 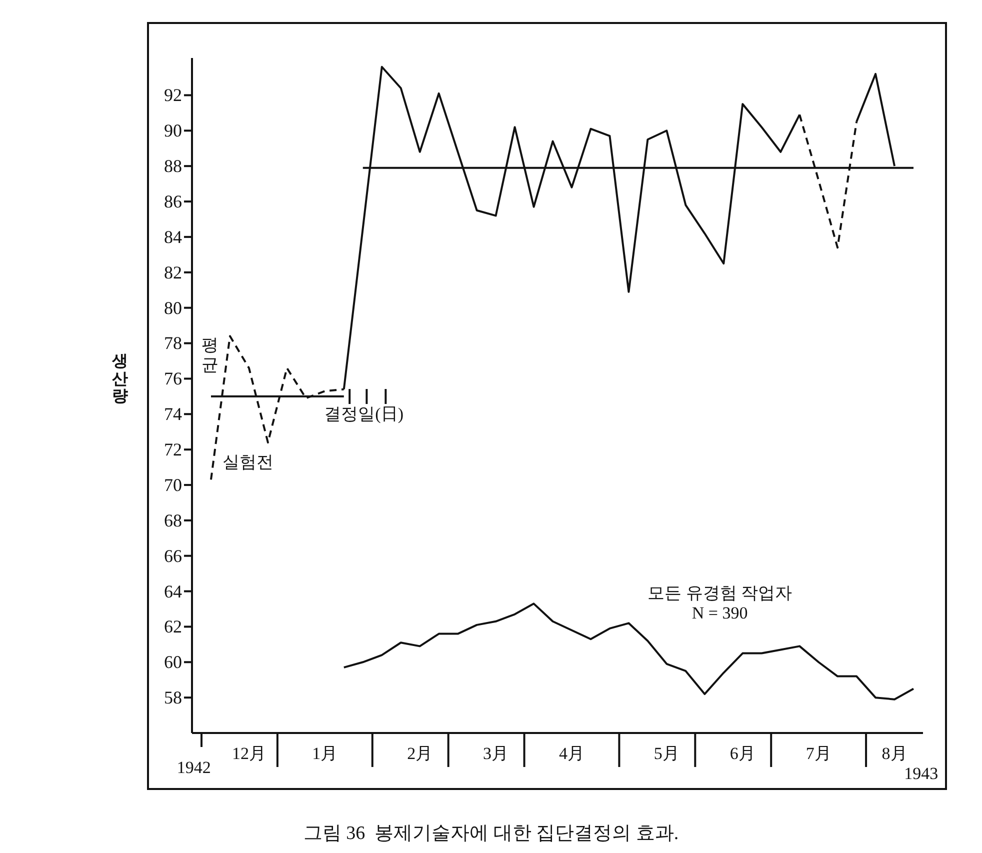 What do you see at coordinates (667, 753) in the screenshot?
I see `x-tick-label: 5月` at bounding box center [667, 753].